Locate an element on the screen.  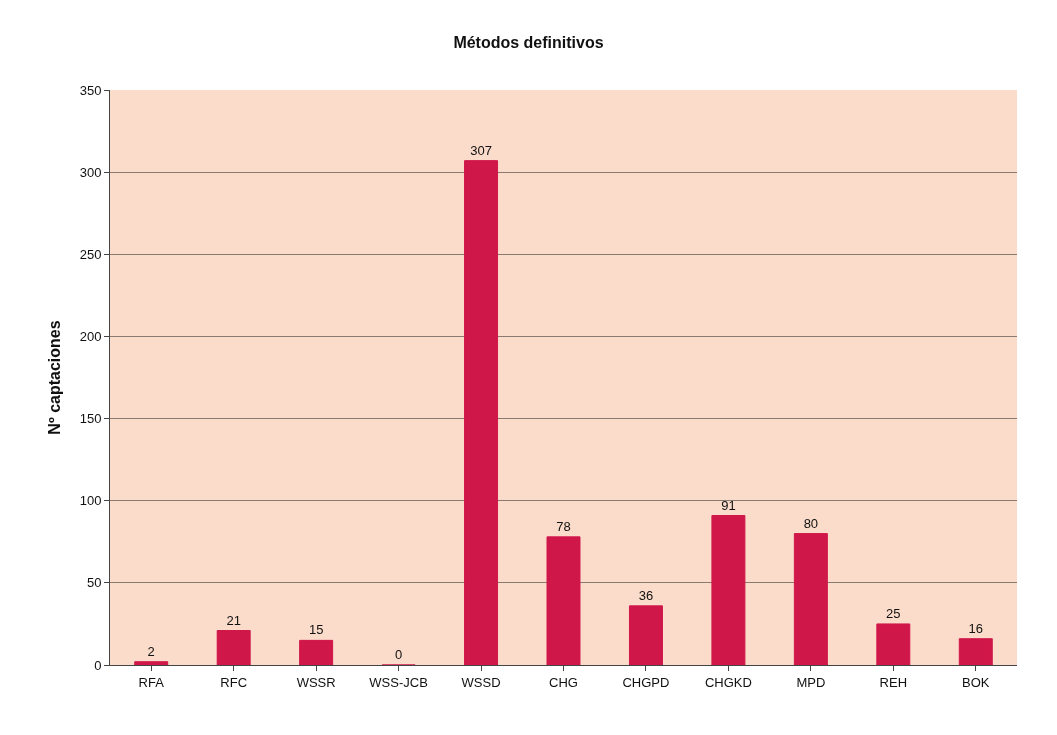
y-tick-label: 350 is located at coordinates (90, 90).